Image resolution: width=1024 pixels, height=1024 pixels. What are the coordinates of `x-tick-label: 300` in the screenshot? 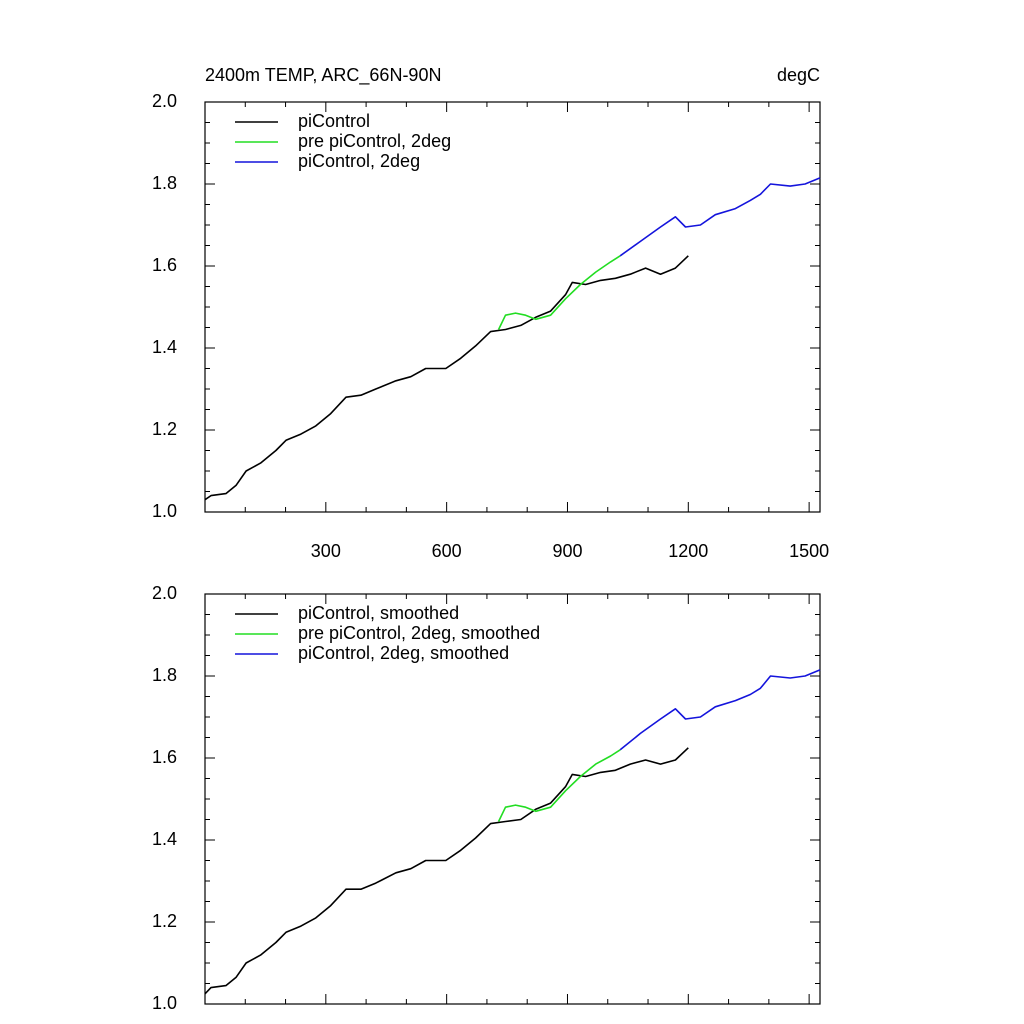 It's located at (326, 551).